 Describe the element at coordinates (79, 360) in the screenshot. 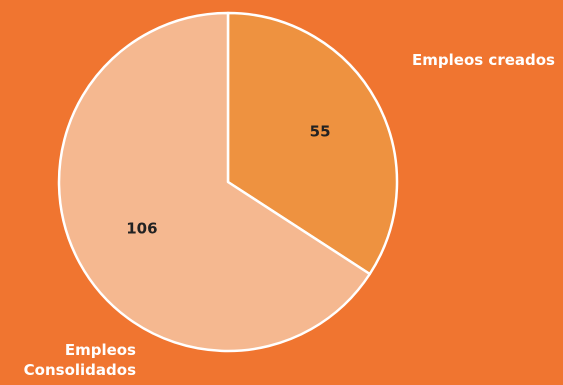

I see `category-label-empleos-consolidados: Empleos Consolidados` at that location.